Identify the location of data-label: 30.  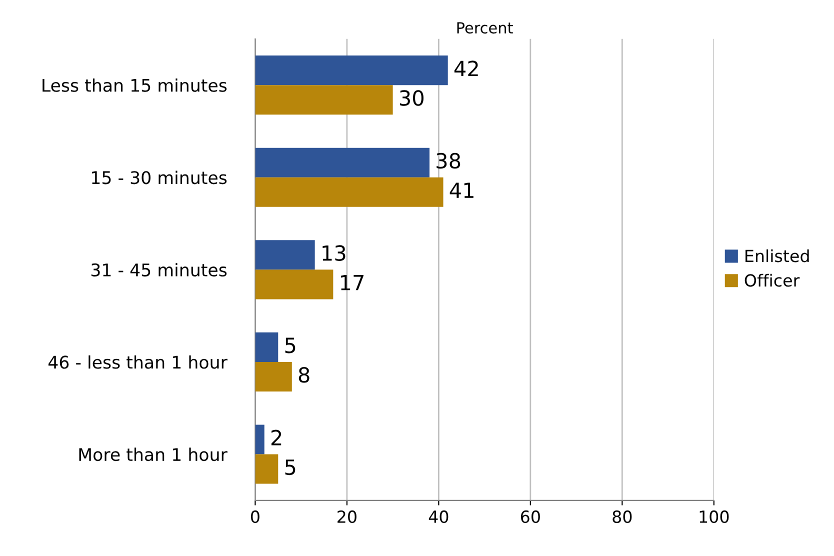
(412, 98).